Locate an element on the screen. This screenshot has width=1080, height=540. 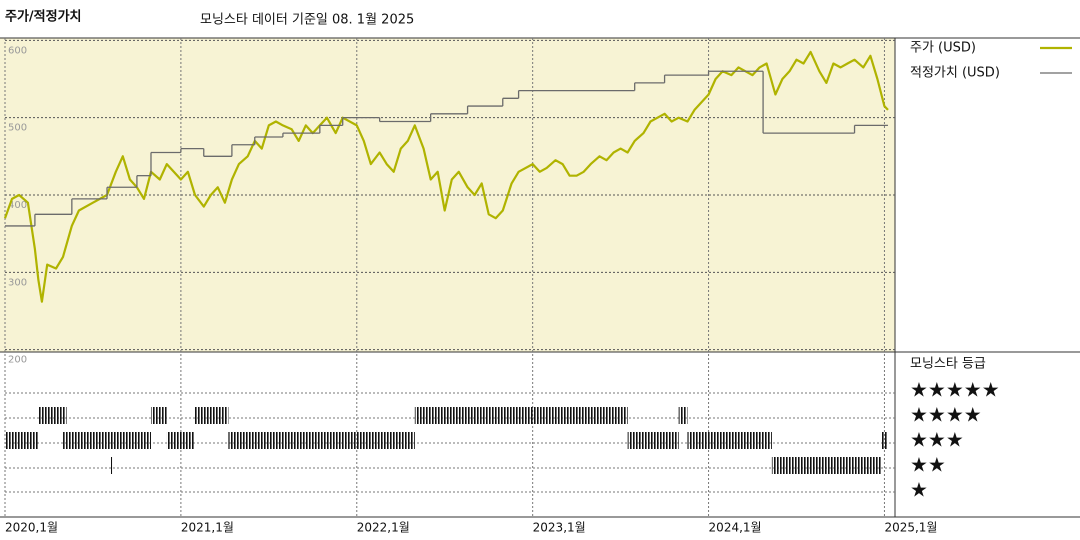
rating-label: ★ is located at coordinates (919, 490).